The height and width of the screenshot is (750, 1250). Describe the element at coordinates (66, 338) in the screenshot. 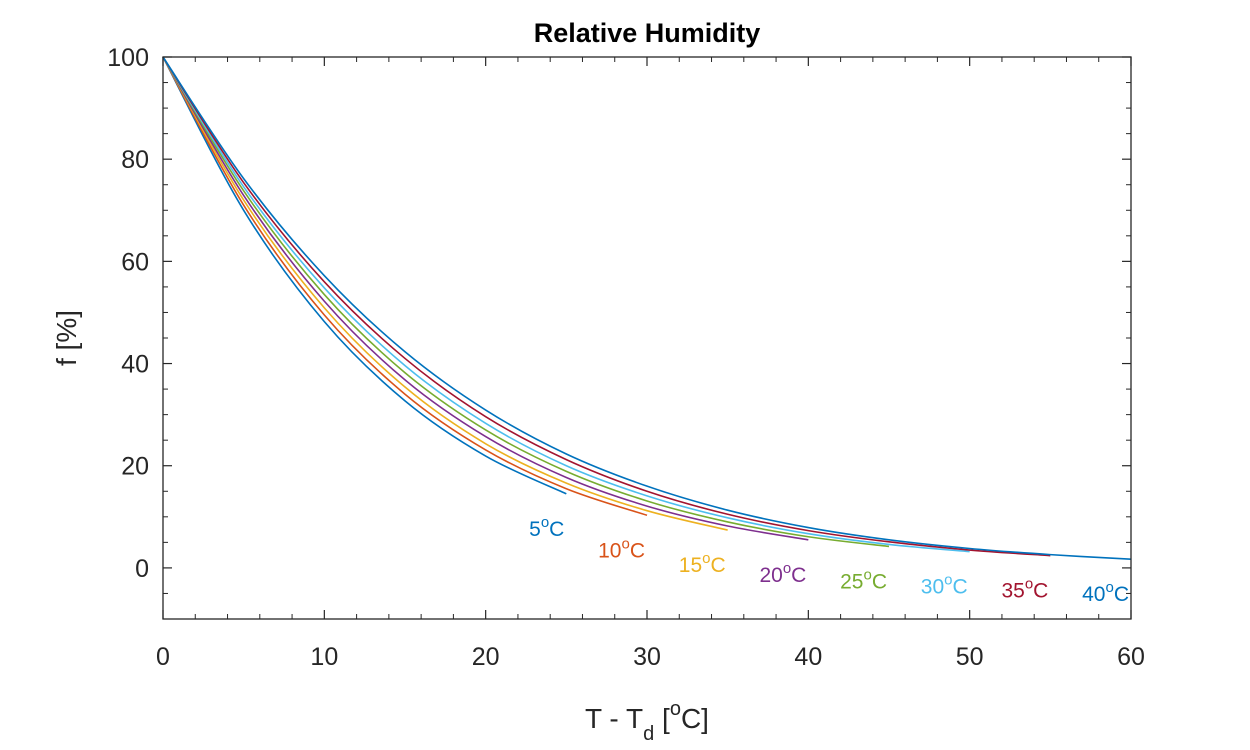

I see `y-axis-label: f [%]` at that location.